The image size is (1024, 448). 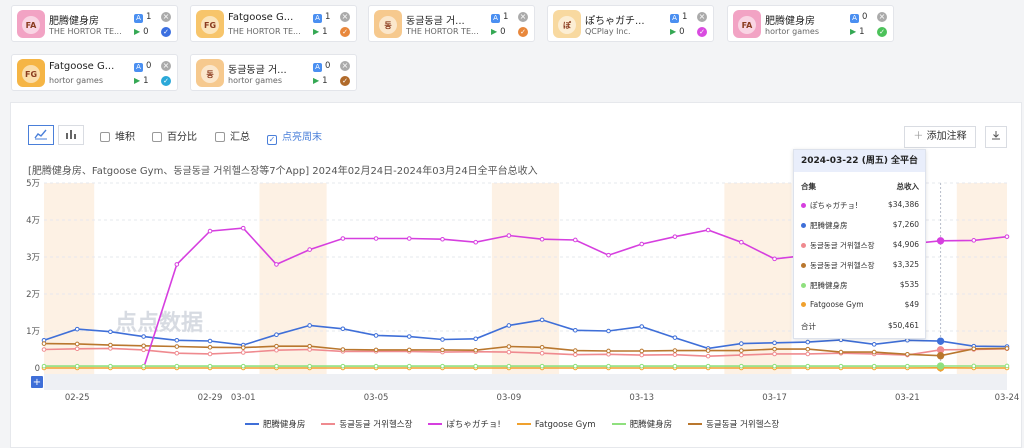 What do you see at coordinates (451, 23) in the screenshot?
I see `app-card: 동 동글동글 거... THE HORTOR TE... A 1 ▶ 0 × ✓` at bounding box center [451, 23].